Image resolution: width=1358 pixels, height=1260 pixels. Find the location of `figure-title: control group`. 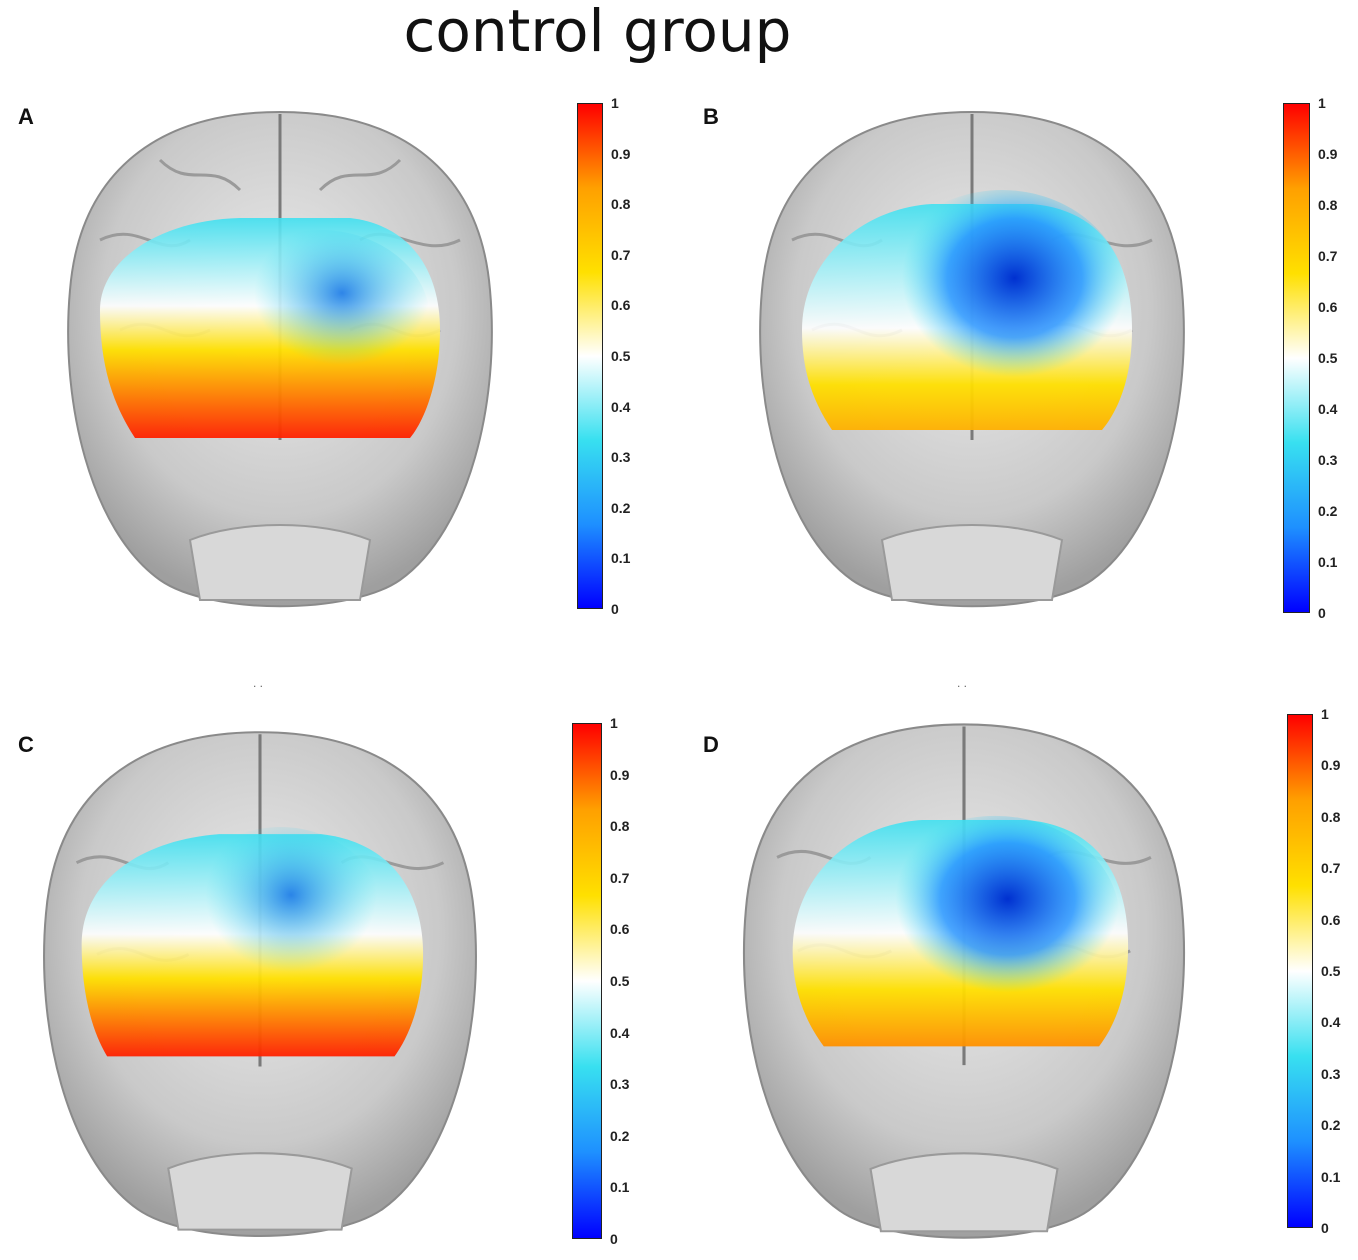

figure-title: control group is located at coordinates (597, 32).